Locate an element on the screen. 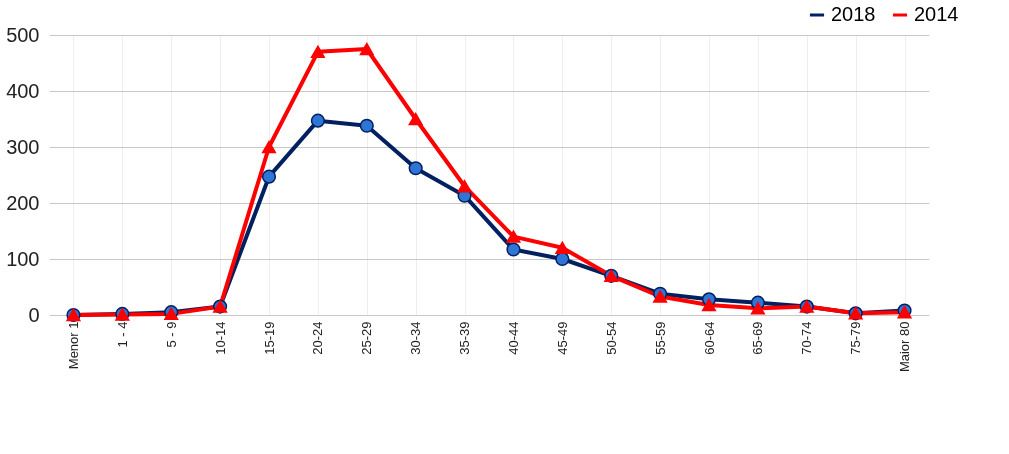  x-tick-label: 1 - 4 is located at coordinates (122, 334).